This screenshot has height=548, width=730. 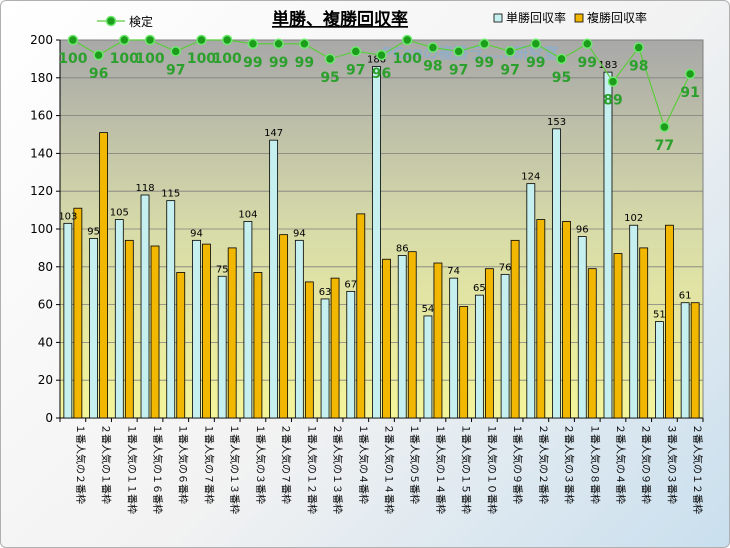 I want to click on x-tick-label: ２番人気の７番枠, so click(x=286, y=464).